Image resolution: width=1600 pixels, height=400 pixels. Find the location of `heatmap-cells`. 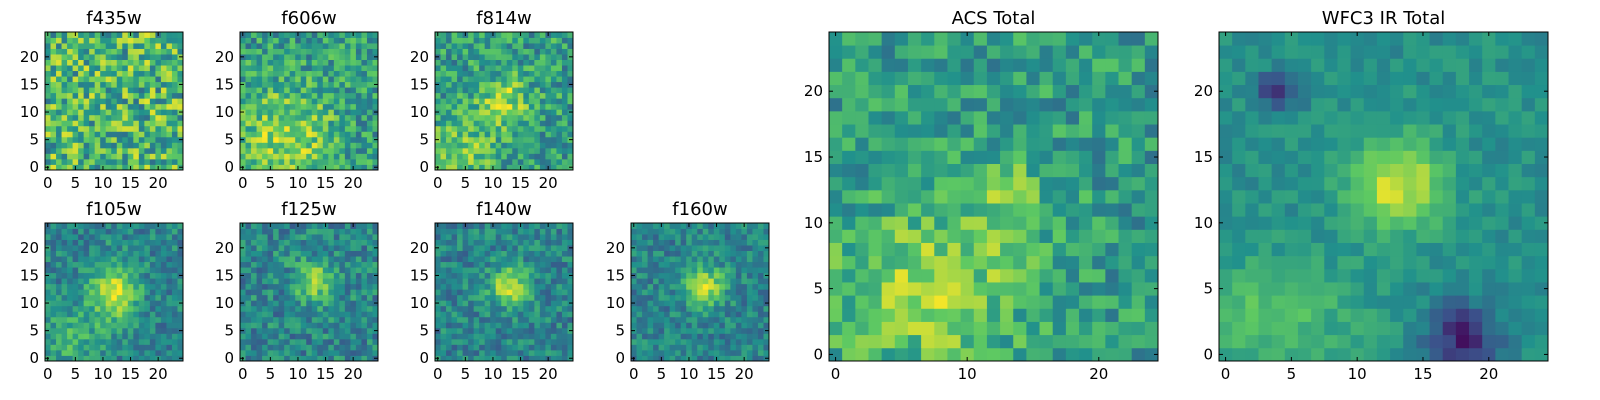

heatmap-cells is located at coordinates (114, 292).